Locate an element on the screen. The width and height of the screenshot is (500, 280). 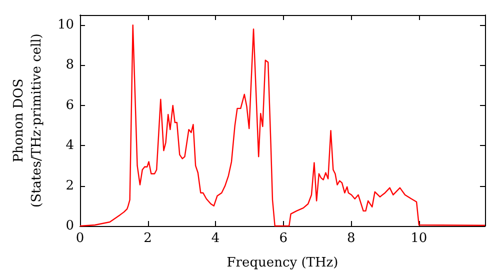
x-axis-title: Frequency (THz) is located at coordinates (282, 263).